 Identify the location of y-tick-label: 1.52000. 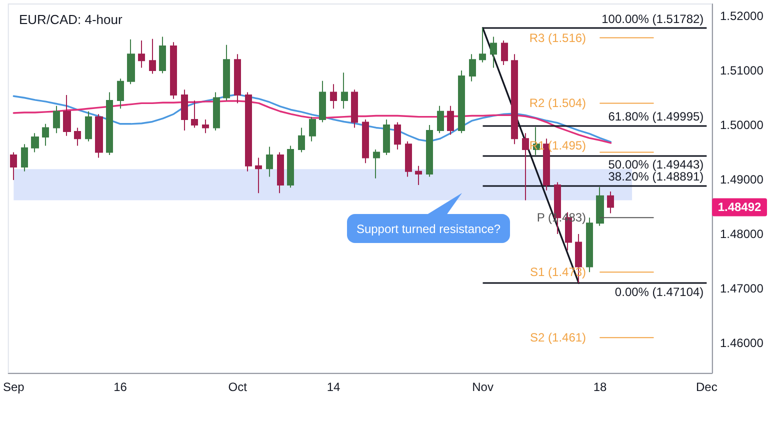
(742, 15).